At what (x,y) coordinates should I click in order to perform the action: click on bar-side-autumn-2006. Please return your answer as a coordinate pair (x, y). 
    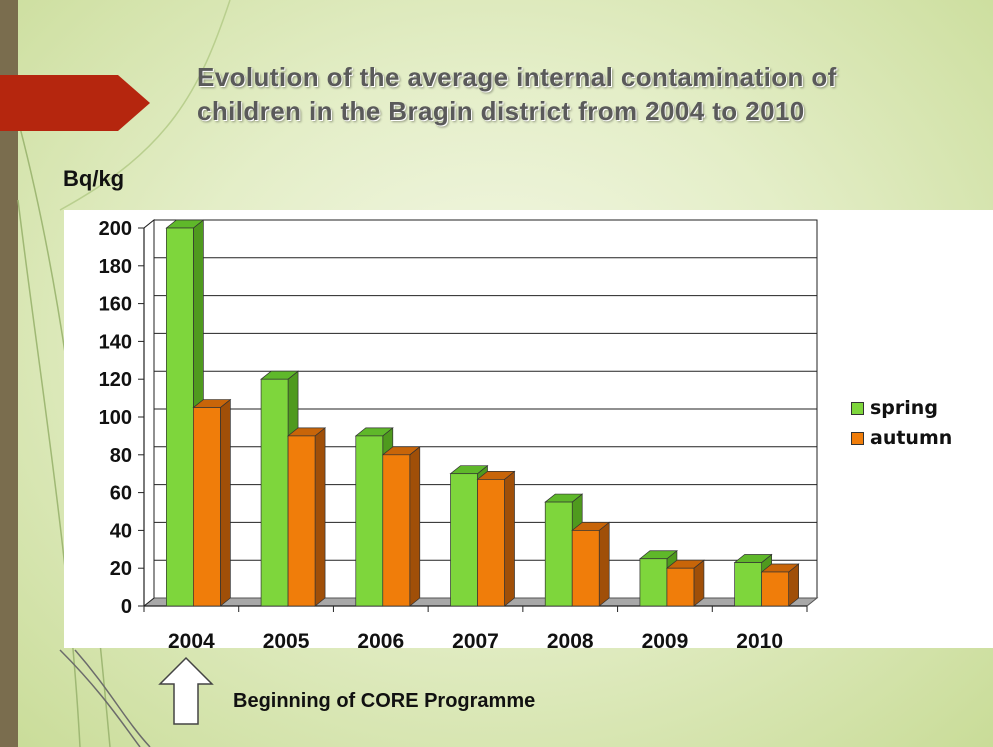
    Looking at the image, I should click on (415, 526).